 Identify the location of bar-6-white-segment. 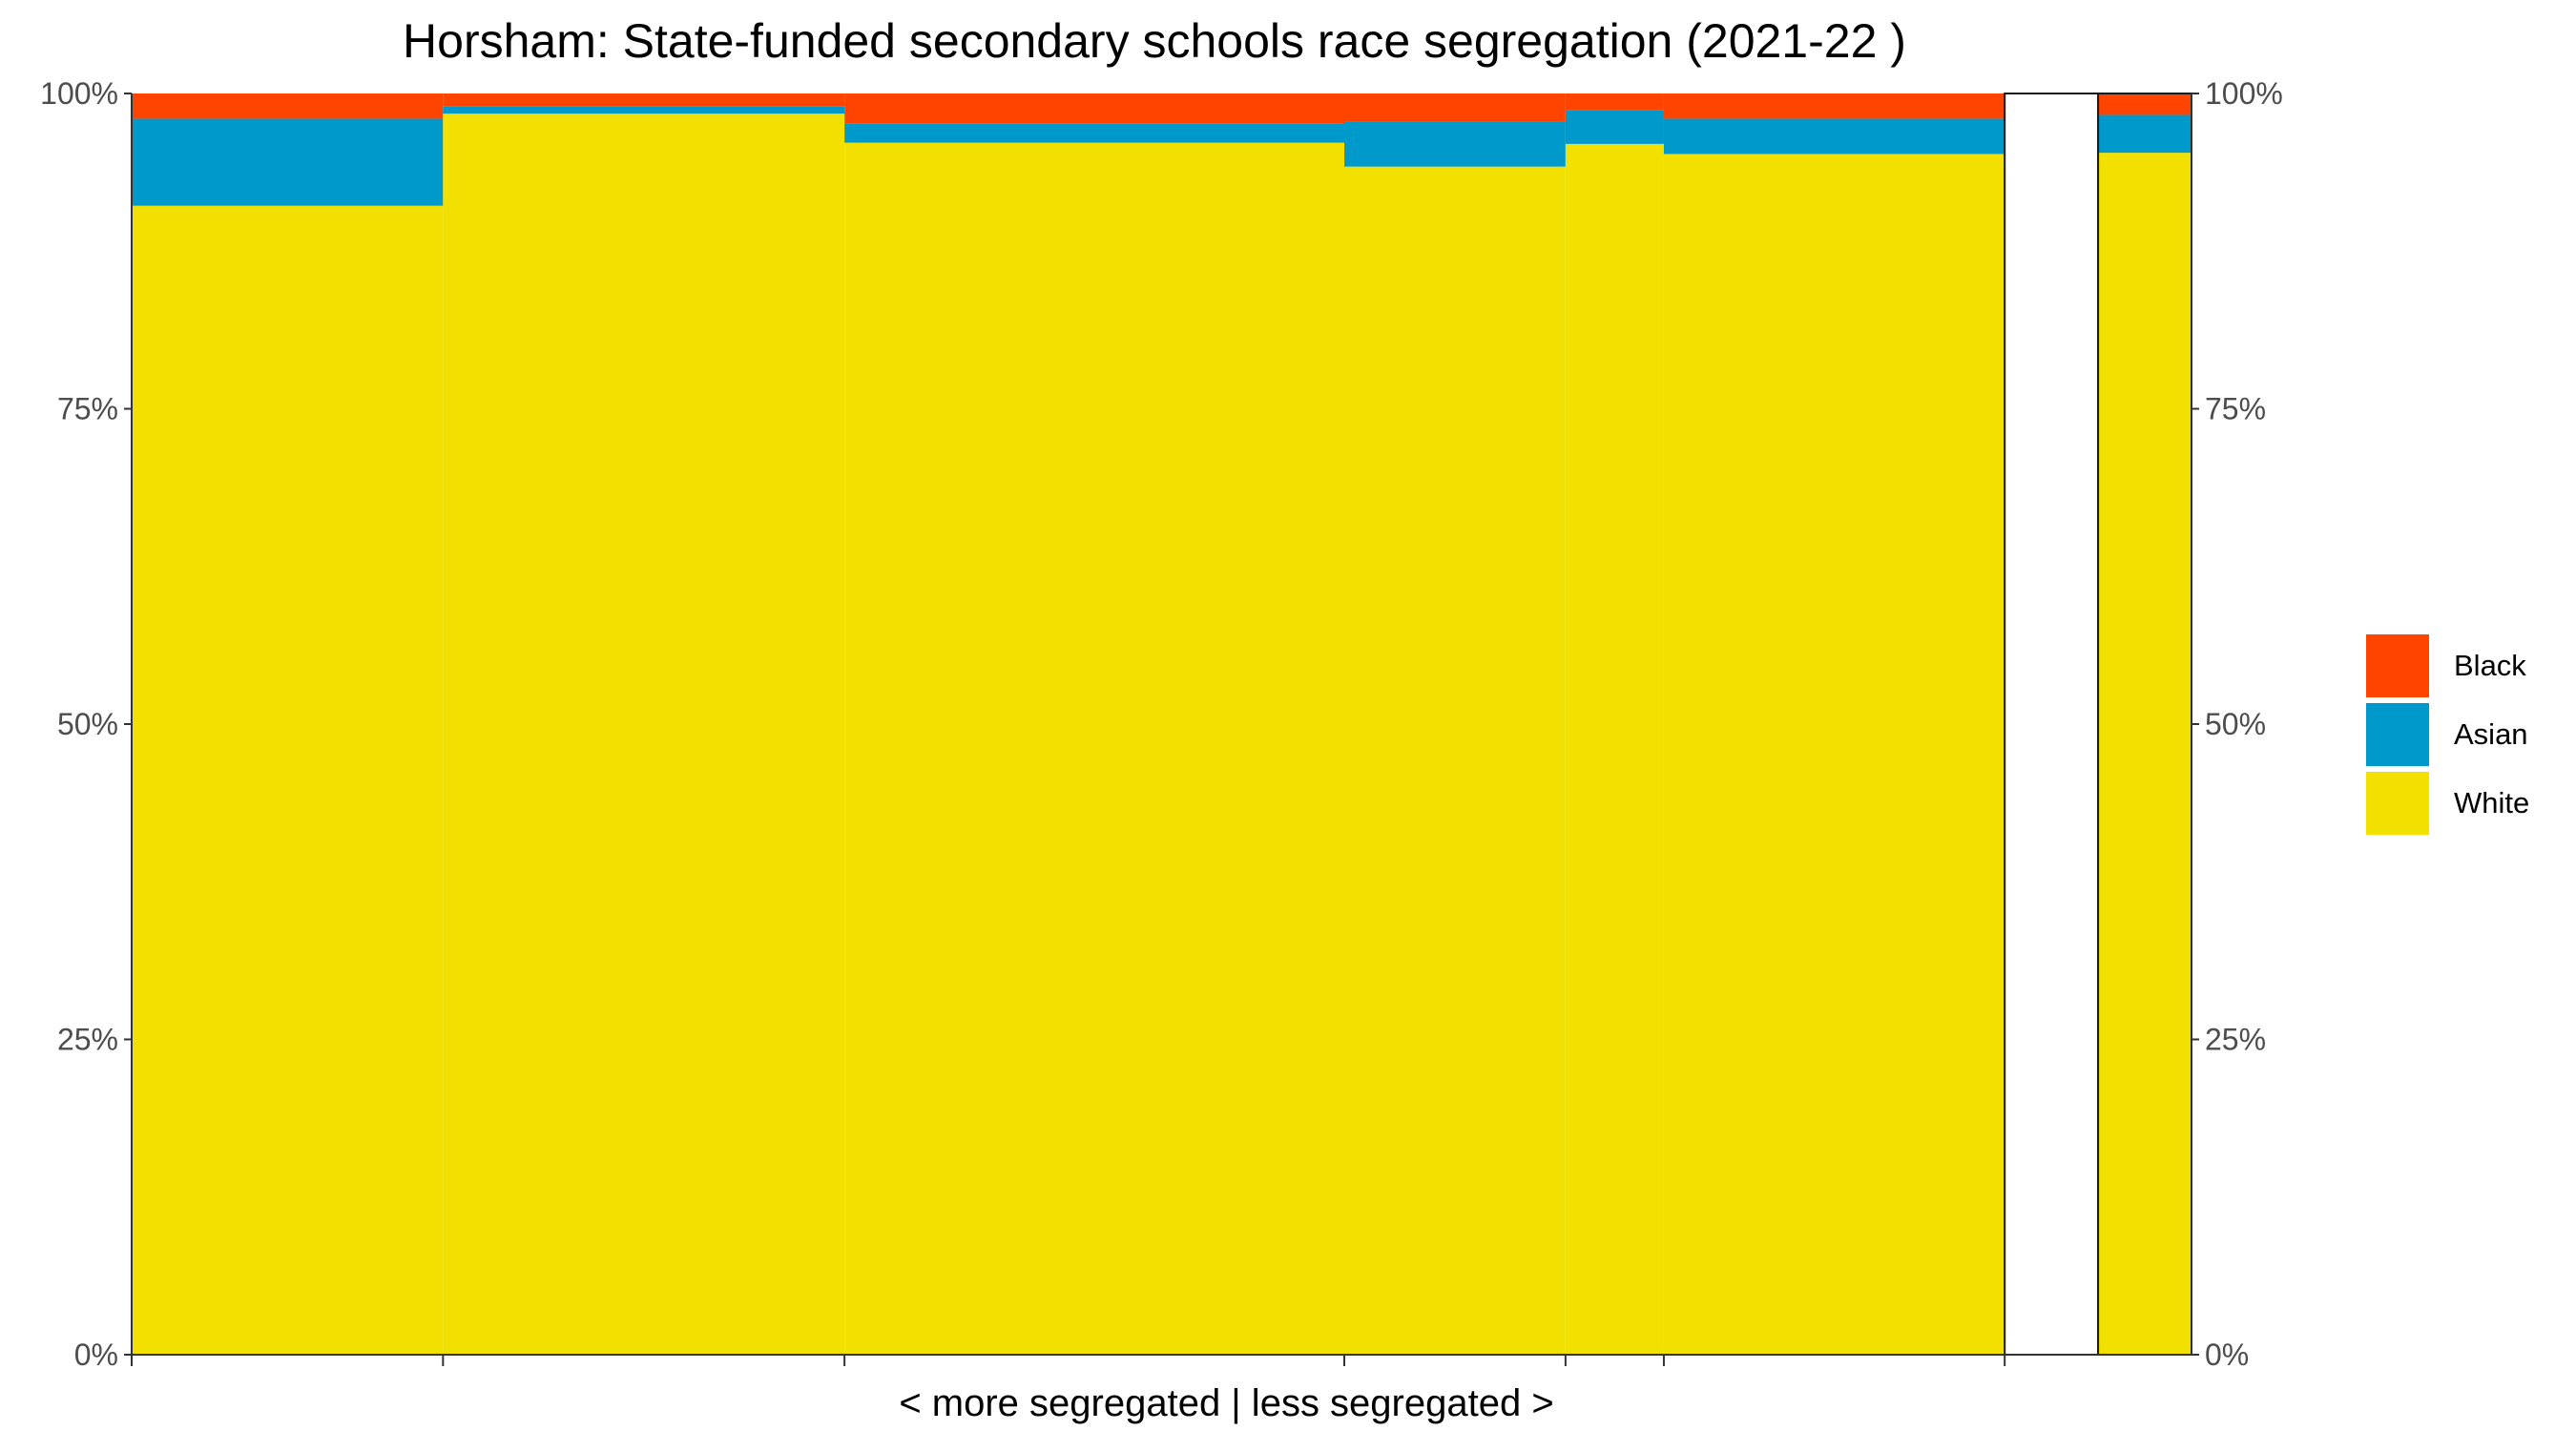
(1834, 754).